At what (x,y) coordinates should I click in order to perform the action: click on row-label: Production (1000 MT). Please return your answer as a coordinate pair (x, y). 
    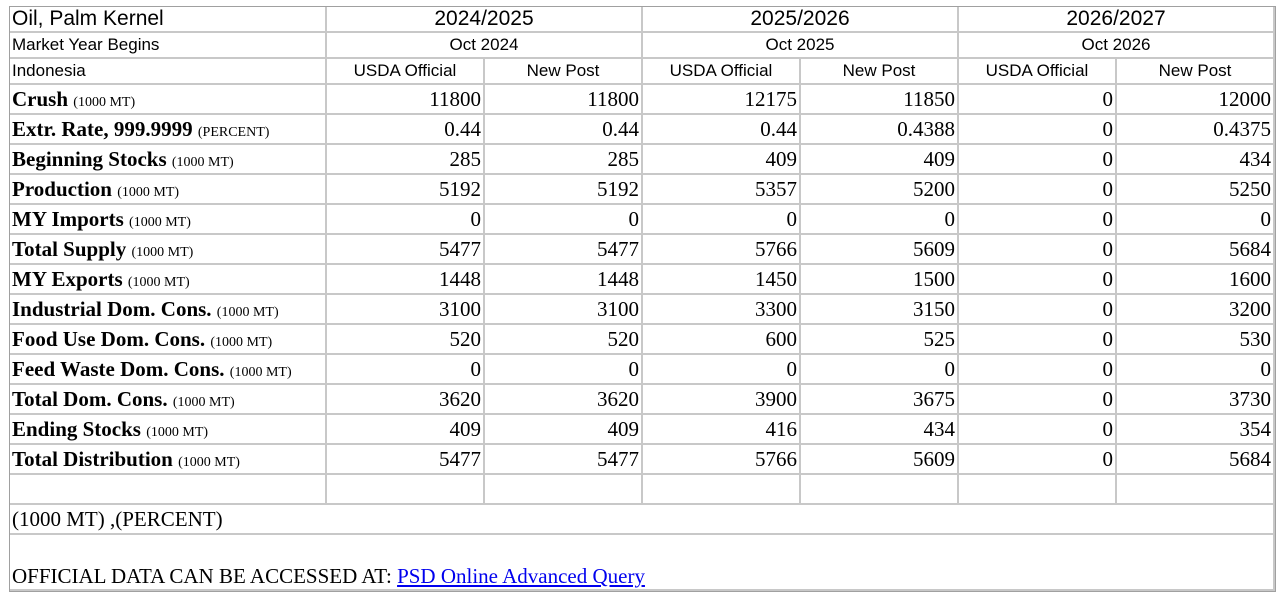
    Looking at the image, I should click on (168, 190).